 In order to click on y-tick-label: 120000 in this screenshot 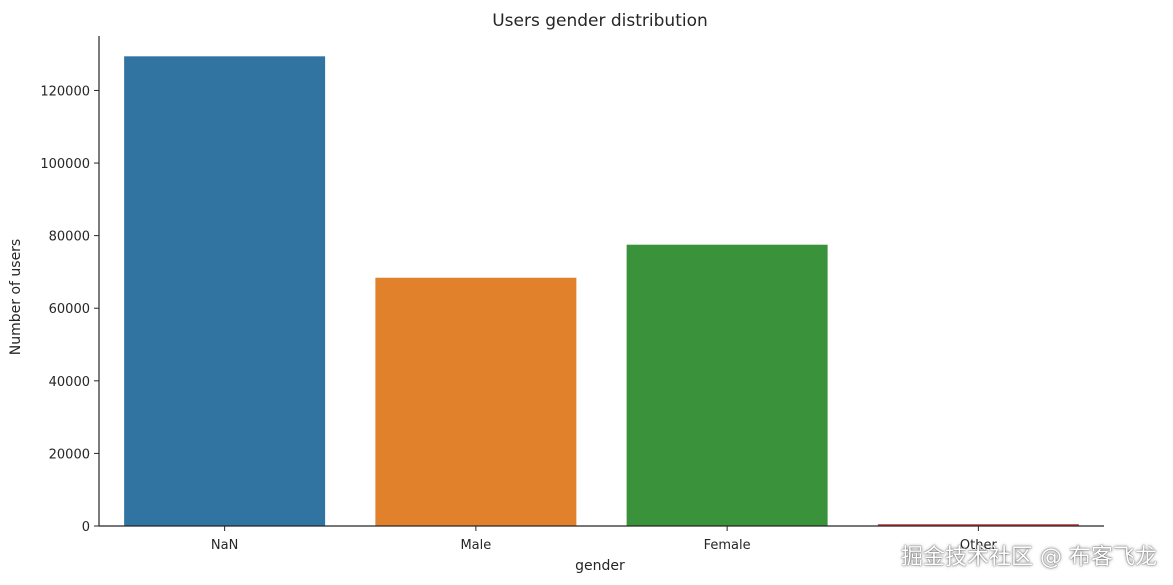, I will do `click(65, 91)`.